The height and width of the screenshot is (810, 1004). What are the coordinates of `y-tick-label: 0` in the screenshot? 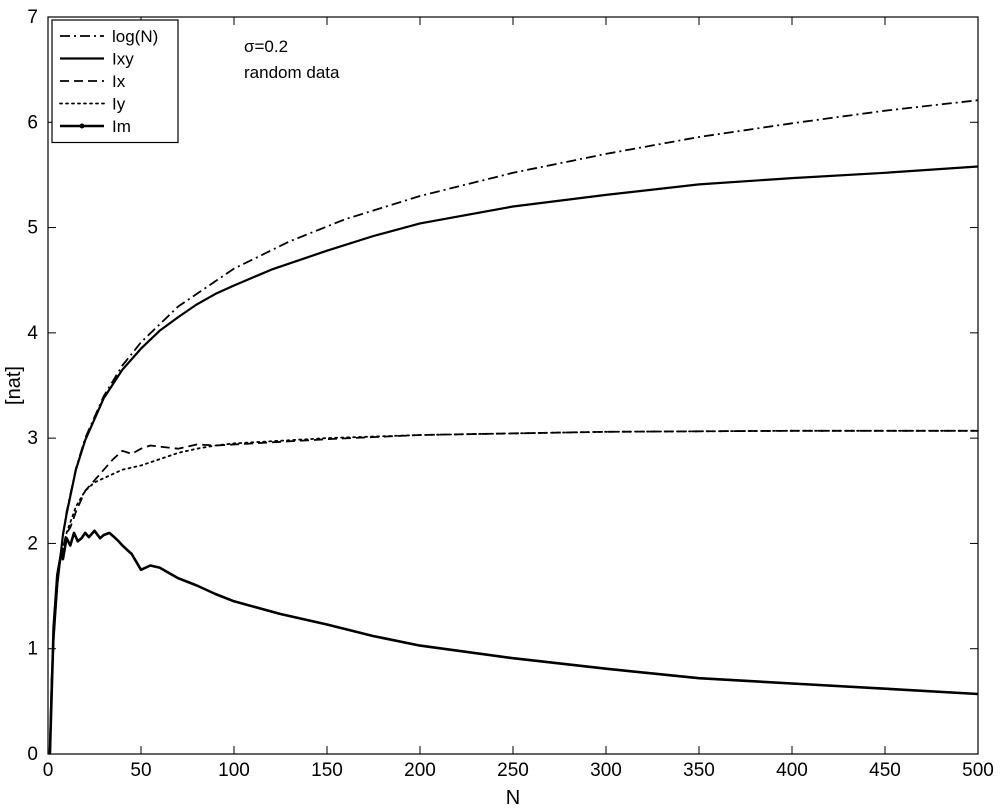 It's located at (32, 754).